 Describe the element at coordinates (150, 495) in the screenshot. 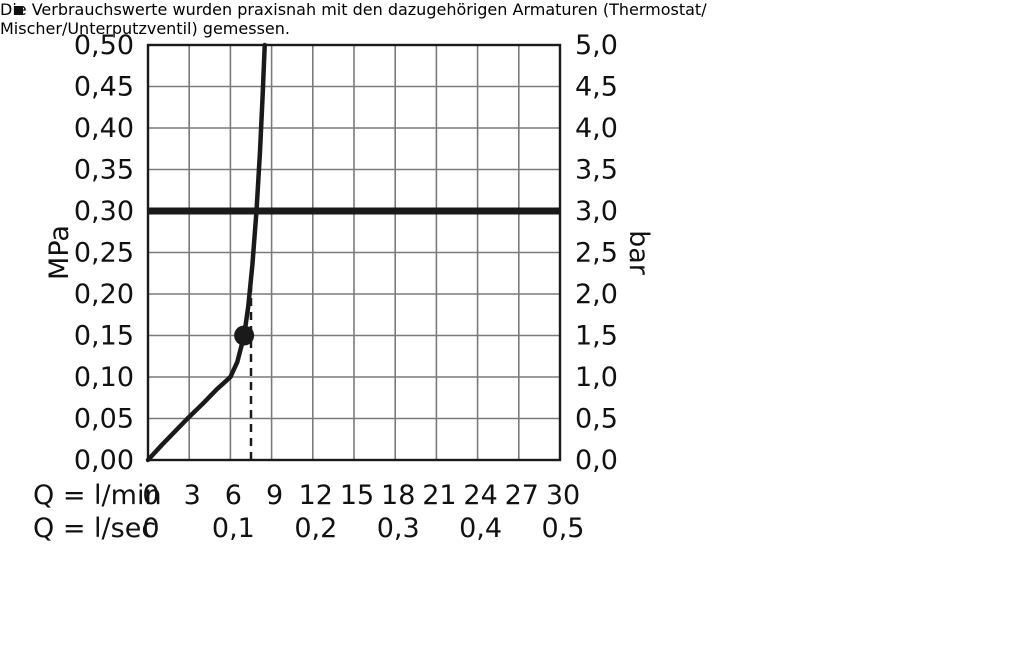

I see `x-lmin-tick-label: 0` at that location.